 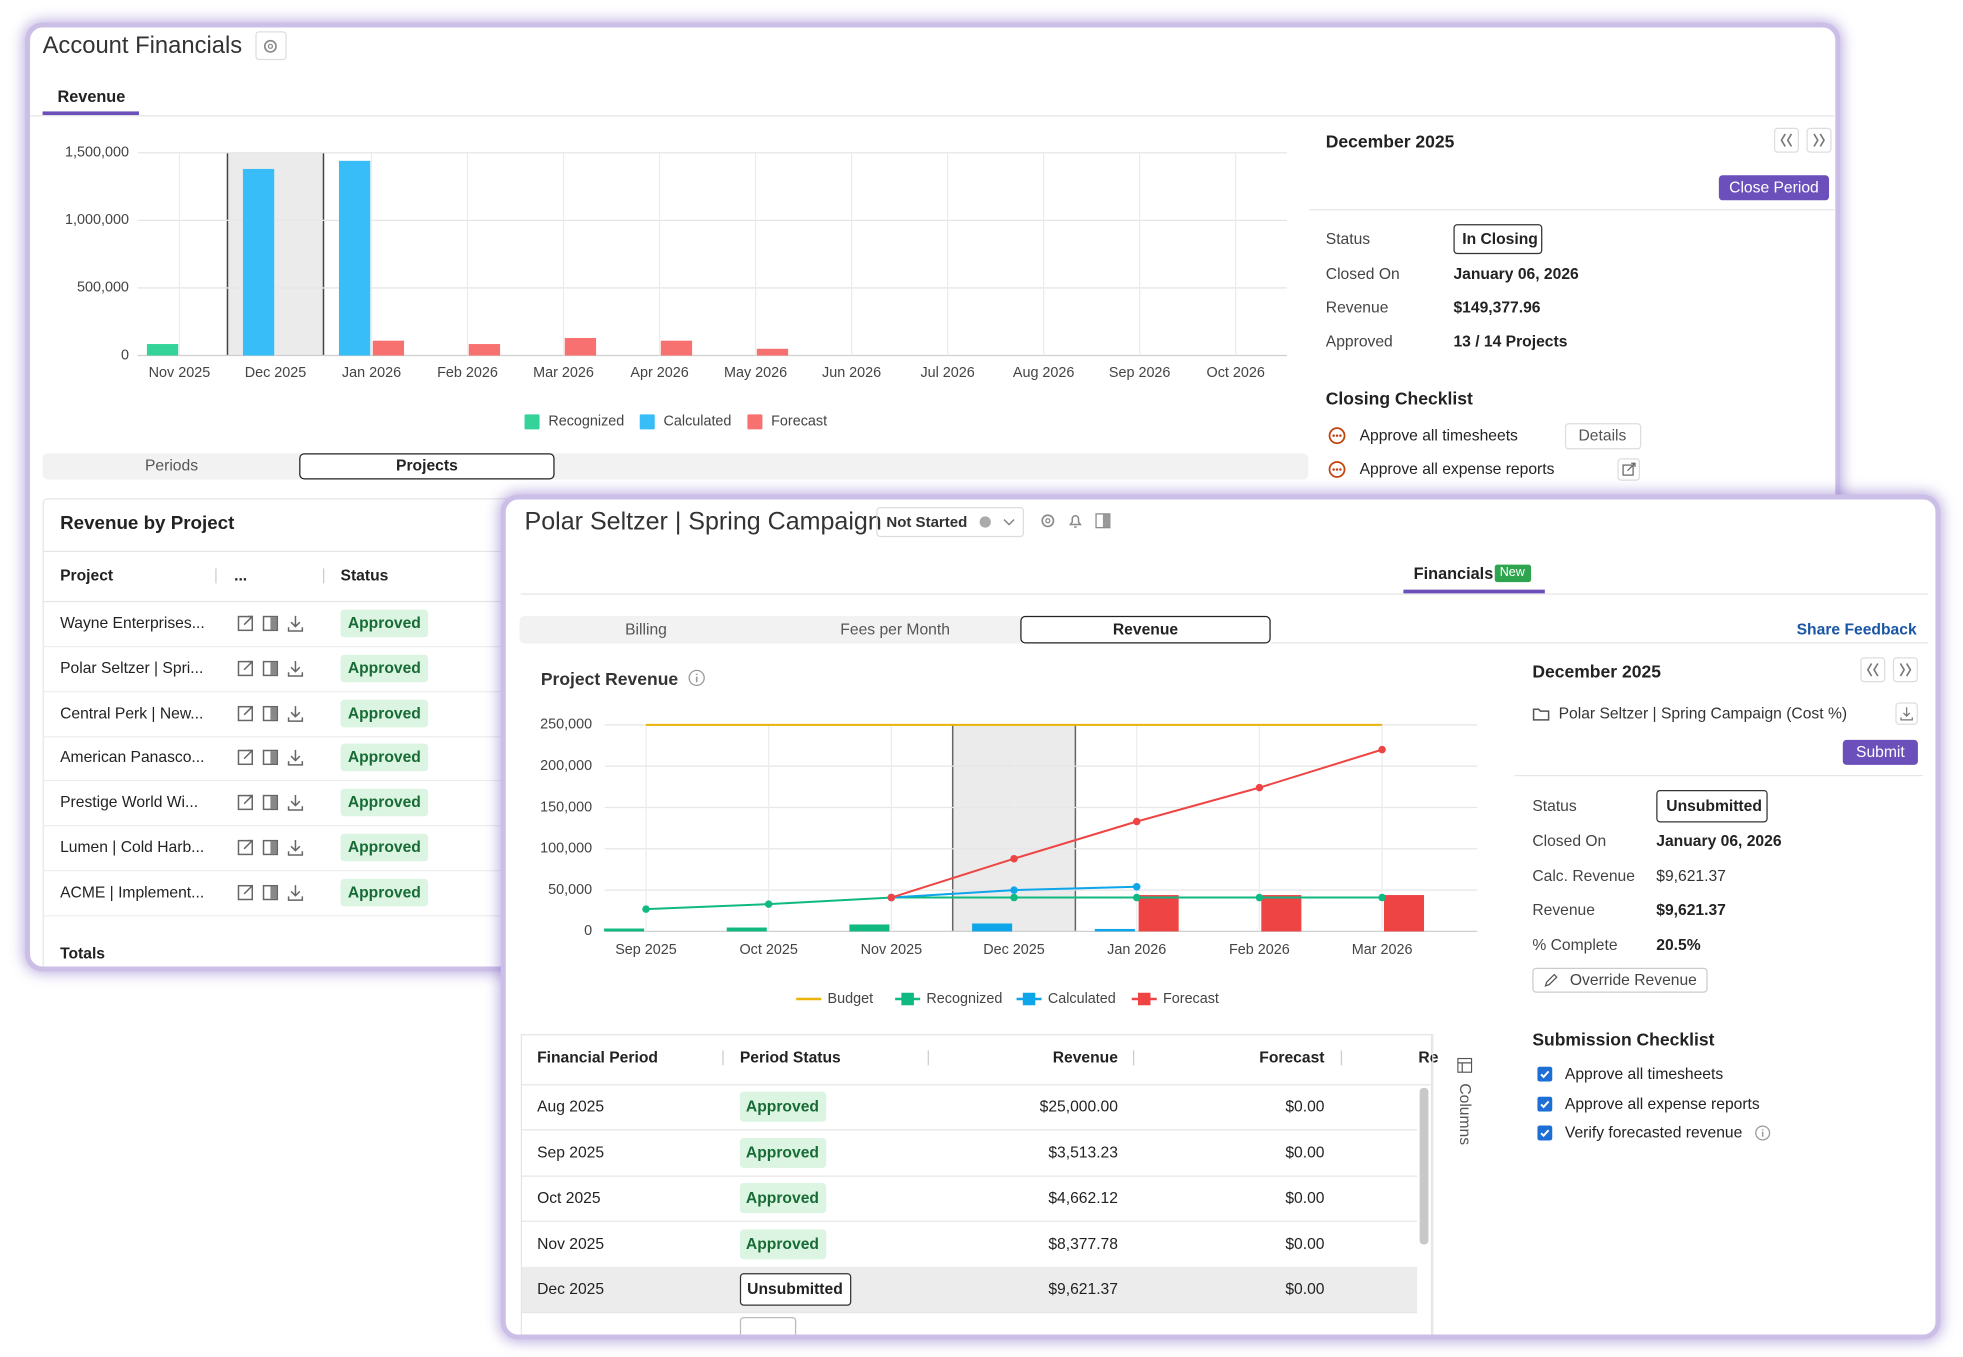 What do you see at coordinates (1029, 999) in the screenshot?
I see `legend-marker` at bounding box center [1029, 999].